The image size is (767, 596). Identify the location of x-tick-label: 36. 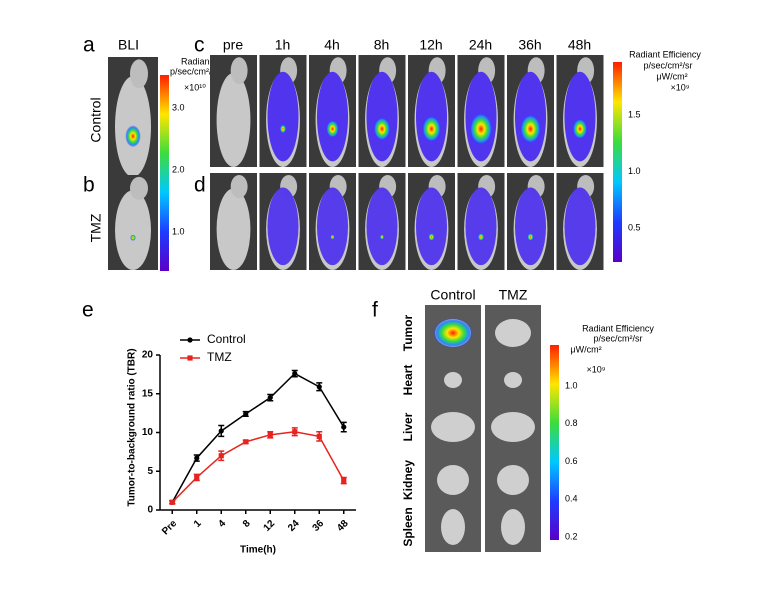
(319, 526).